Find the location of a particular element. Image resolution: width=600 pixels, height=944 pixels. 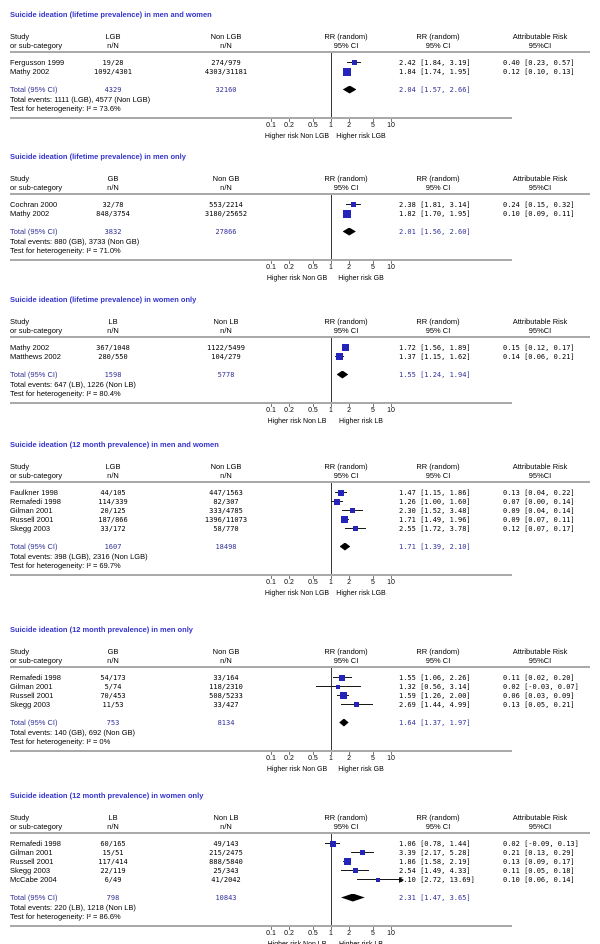

group1-events-n: 367/1048 is located at coordinates (113, 348).